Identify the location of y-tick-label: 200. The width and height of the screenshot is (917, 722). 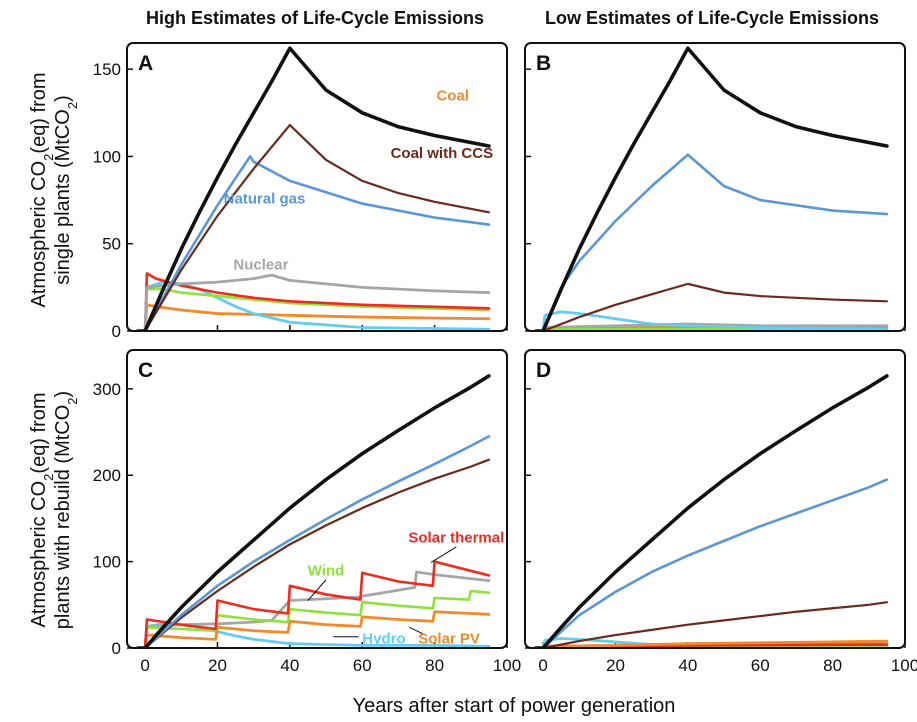
(107, 475).